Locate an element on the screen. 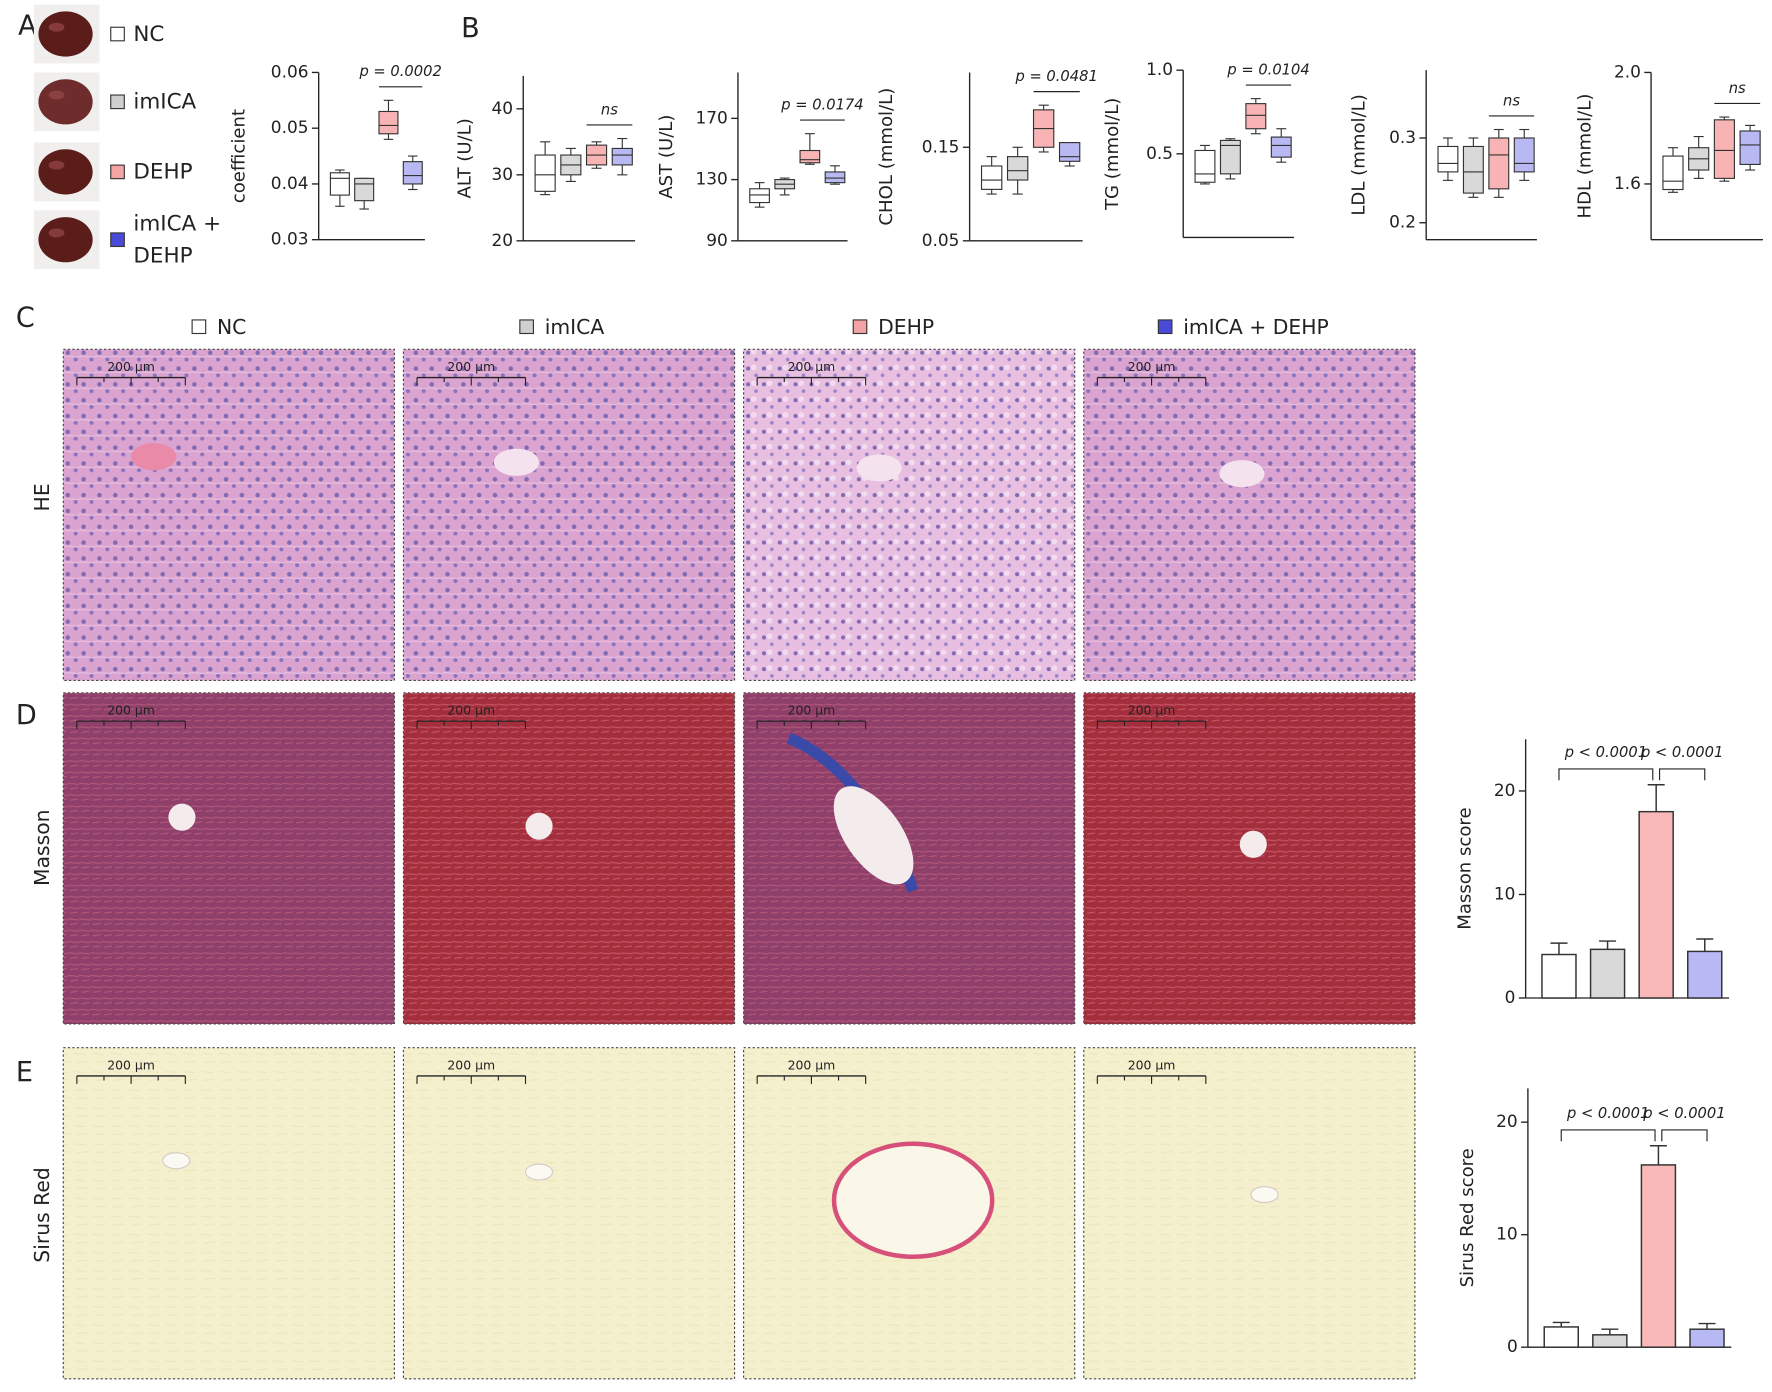 Image resolution: width=1772 pixels, height=1392 pixels. y-tick-label: 0.03 is located at coordinates (290, 239).